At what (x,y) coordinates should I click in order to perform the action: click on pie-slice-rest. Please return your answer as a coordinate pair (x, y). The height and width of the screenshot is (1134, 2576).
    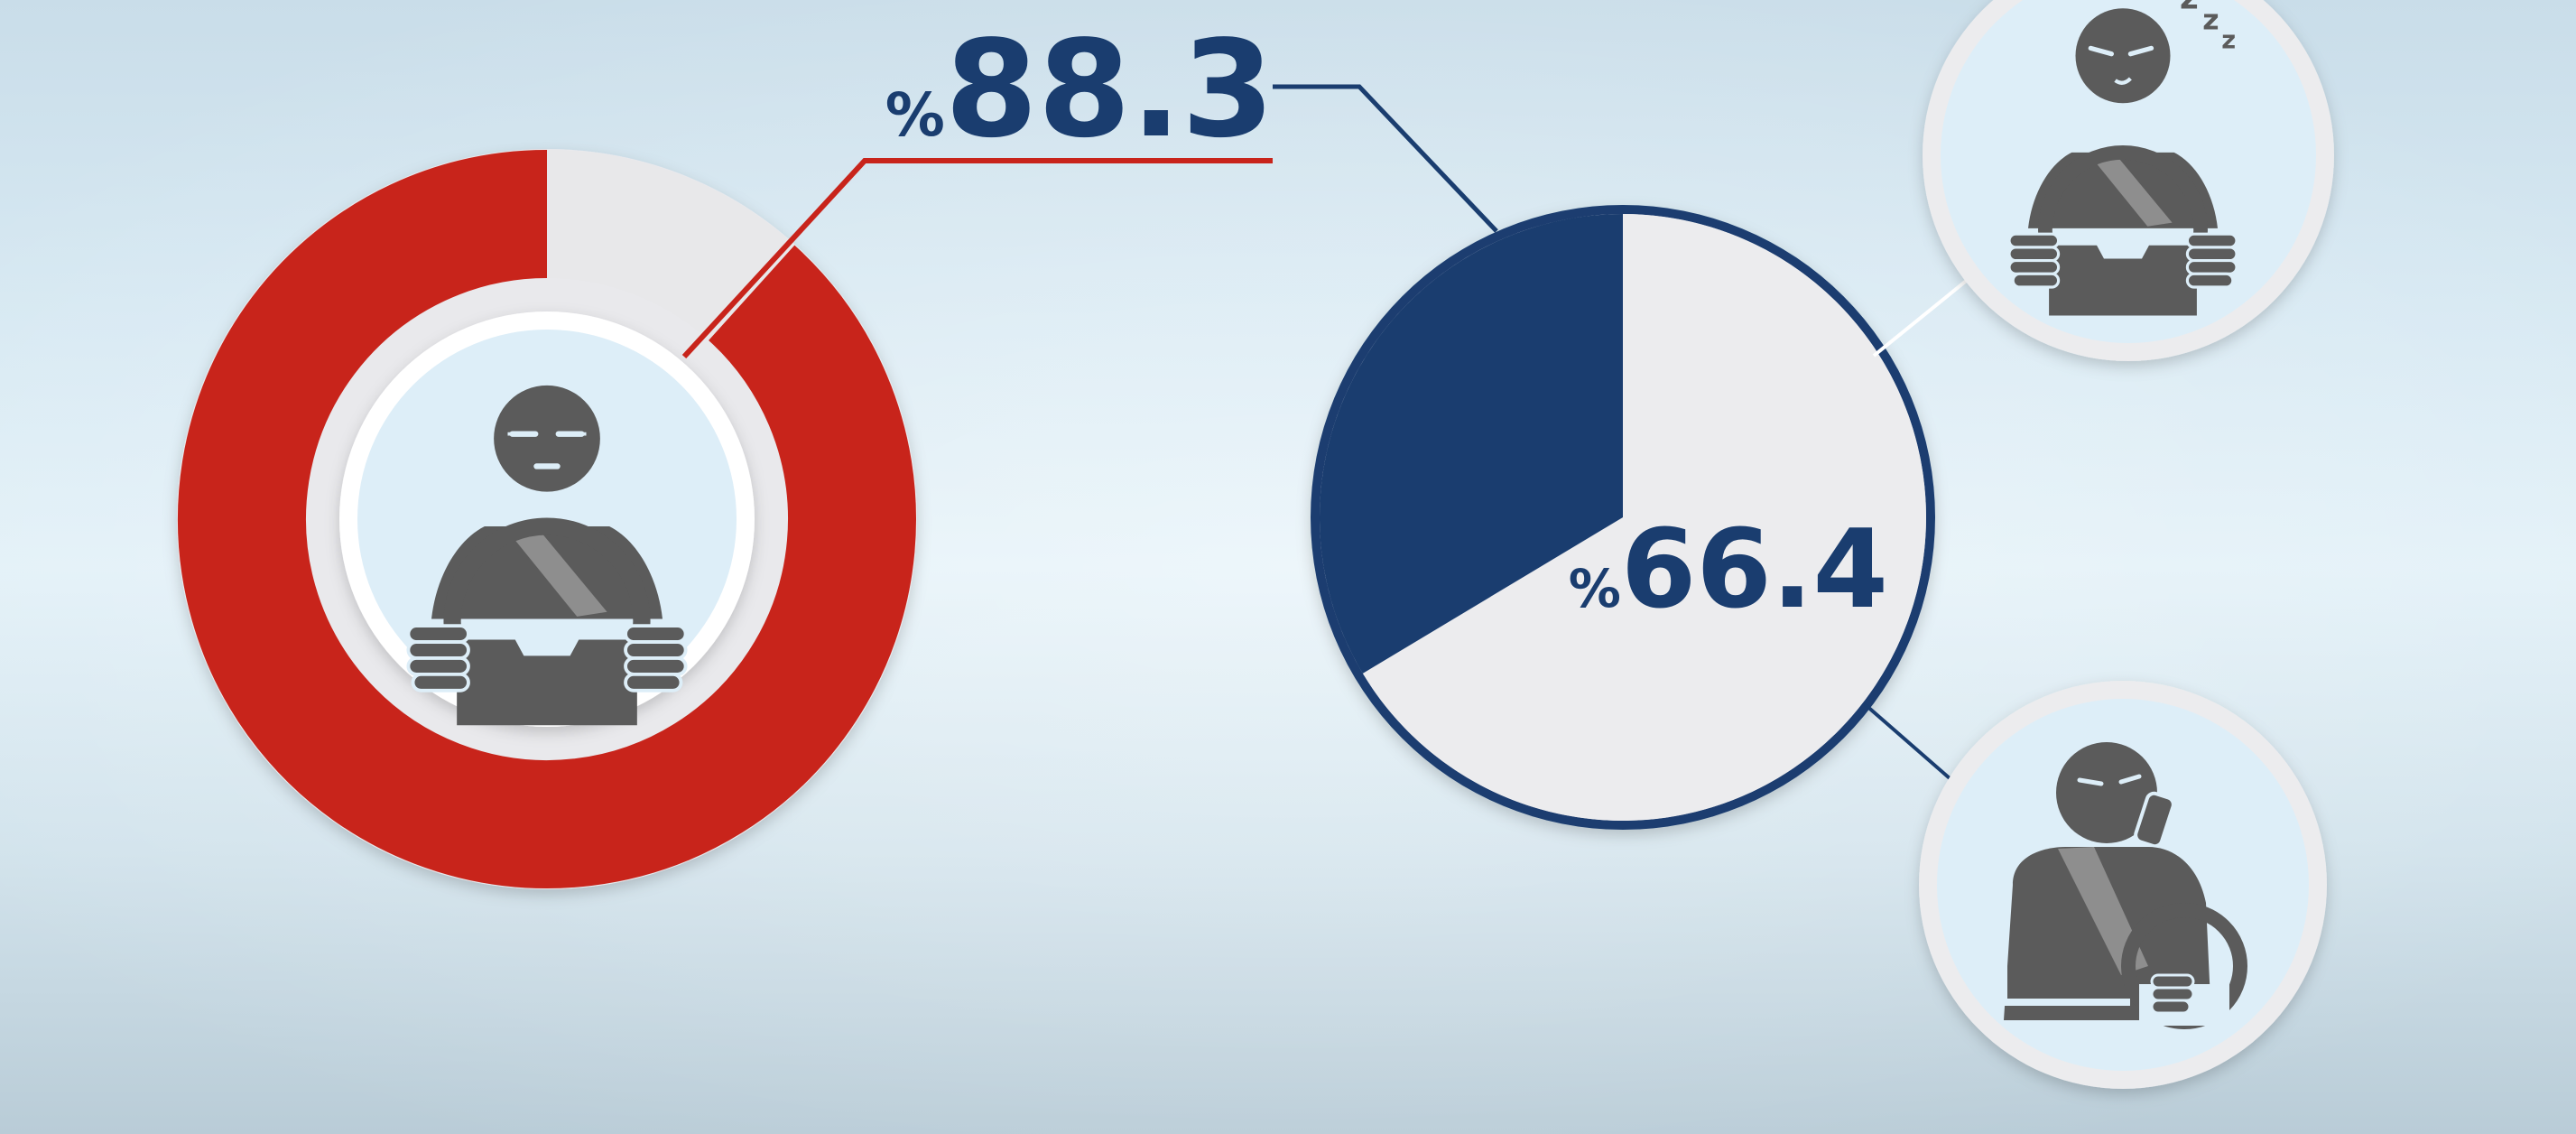
    Looking at the image, I should click on (1472, 444).